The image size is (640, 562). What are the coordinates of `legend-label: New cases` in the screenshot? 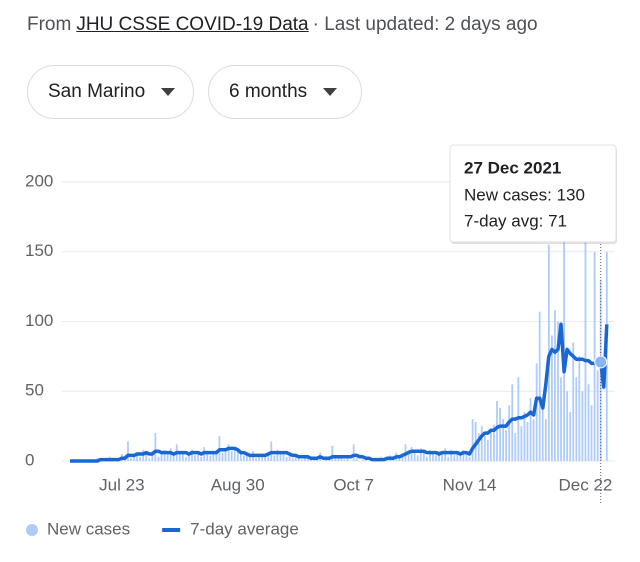 It's located at (88, 528).